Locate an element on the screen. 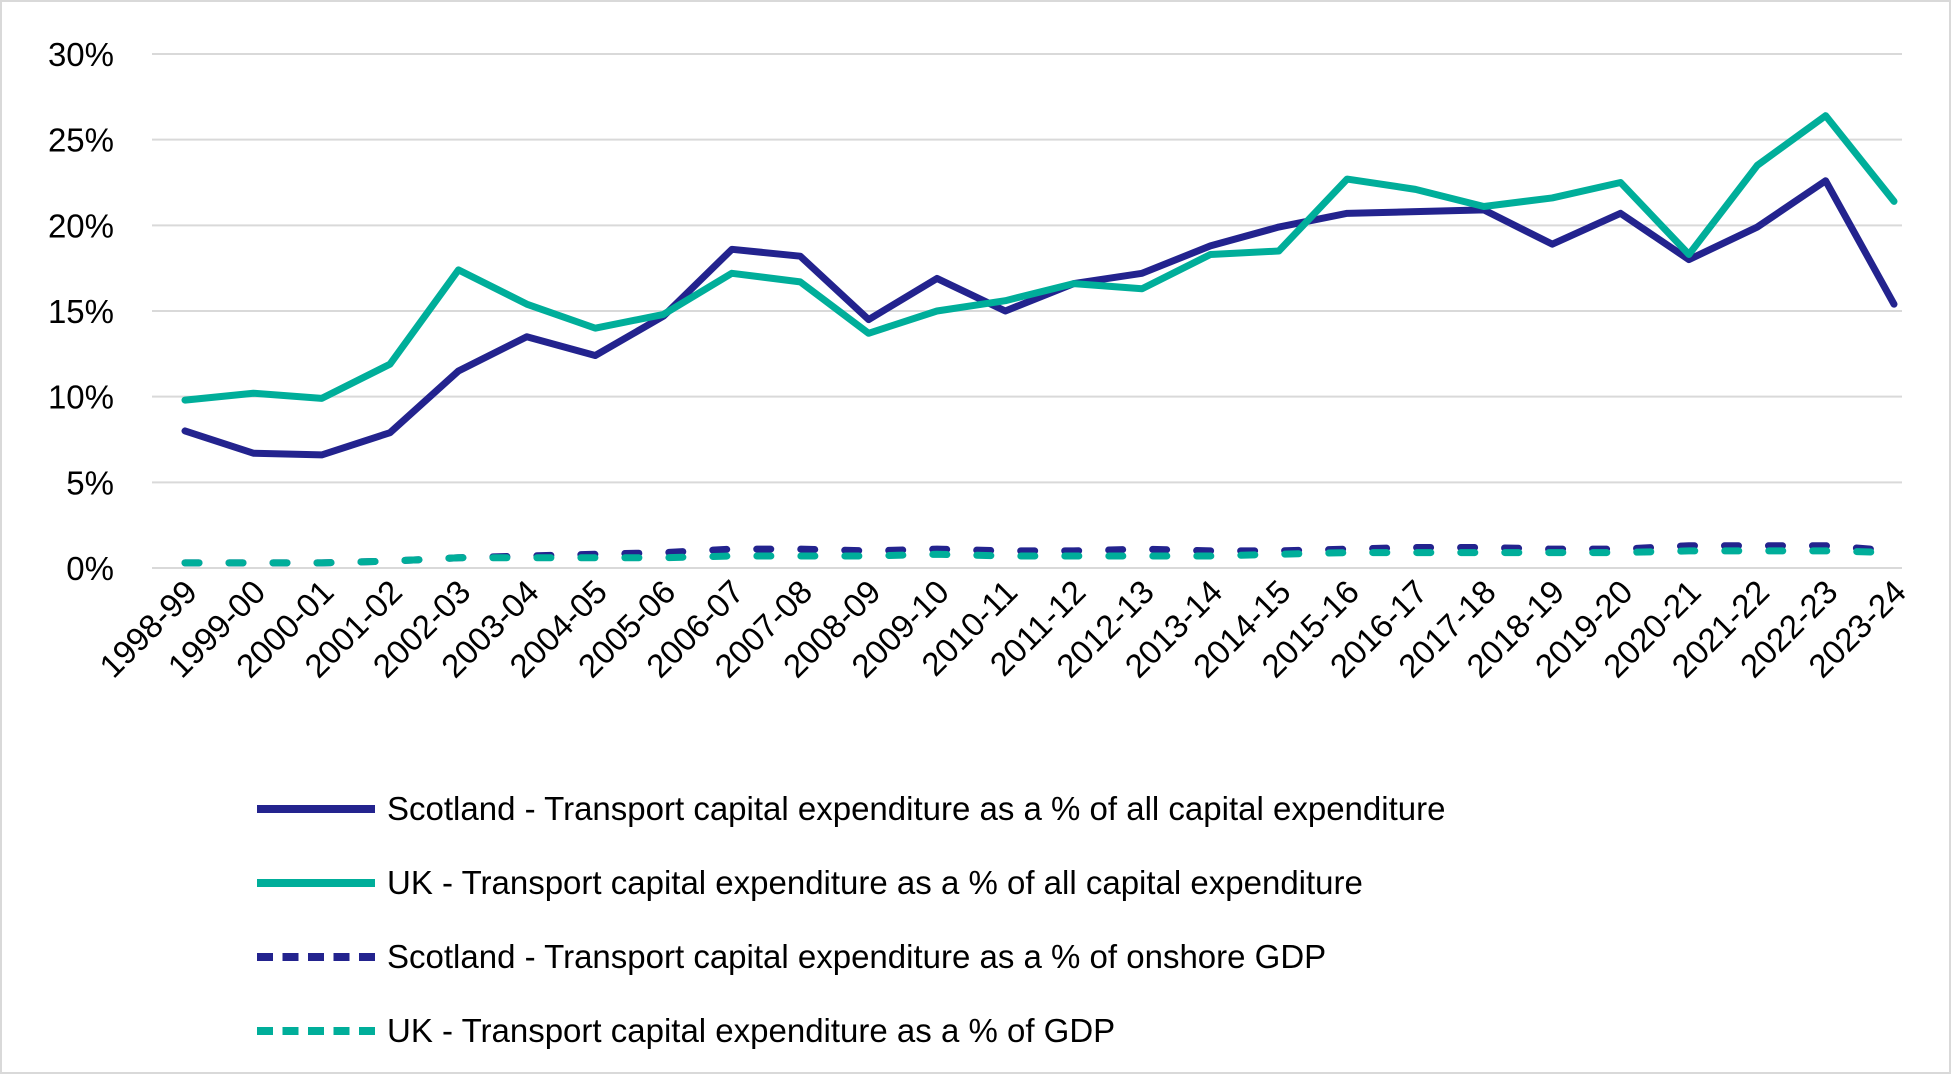 The width and height of the screenshot is (1951, 1076). y-tick-label: 25% is located at coordinates (81, 140).